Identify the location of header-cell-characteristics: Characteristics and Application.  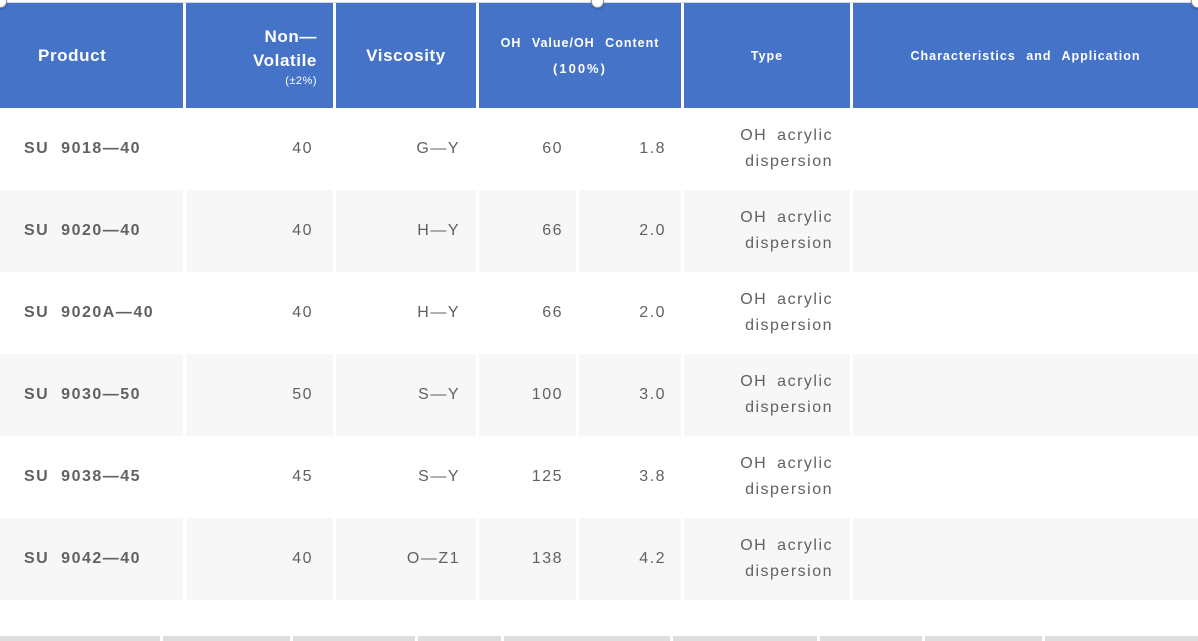
(1025, 55).